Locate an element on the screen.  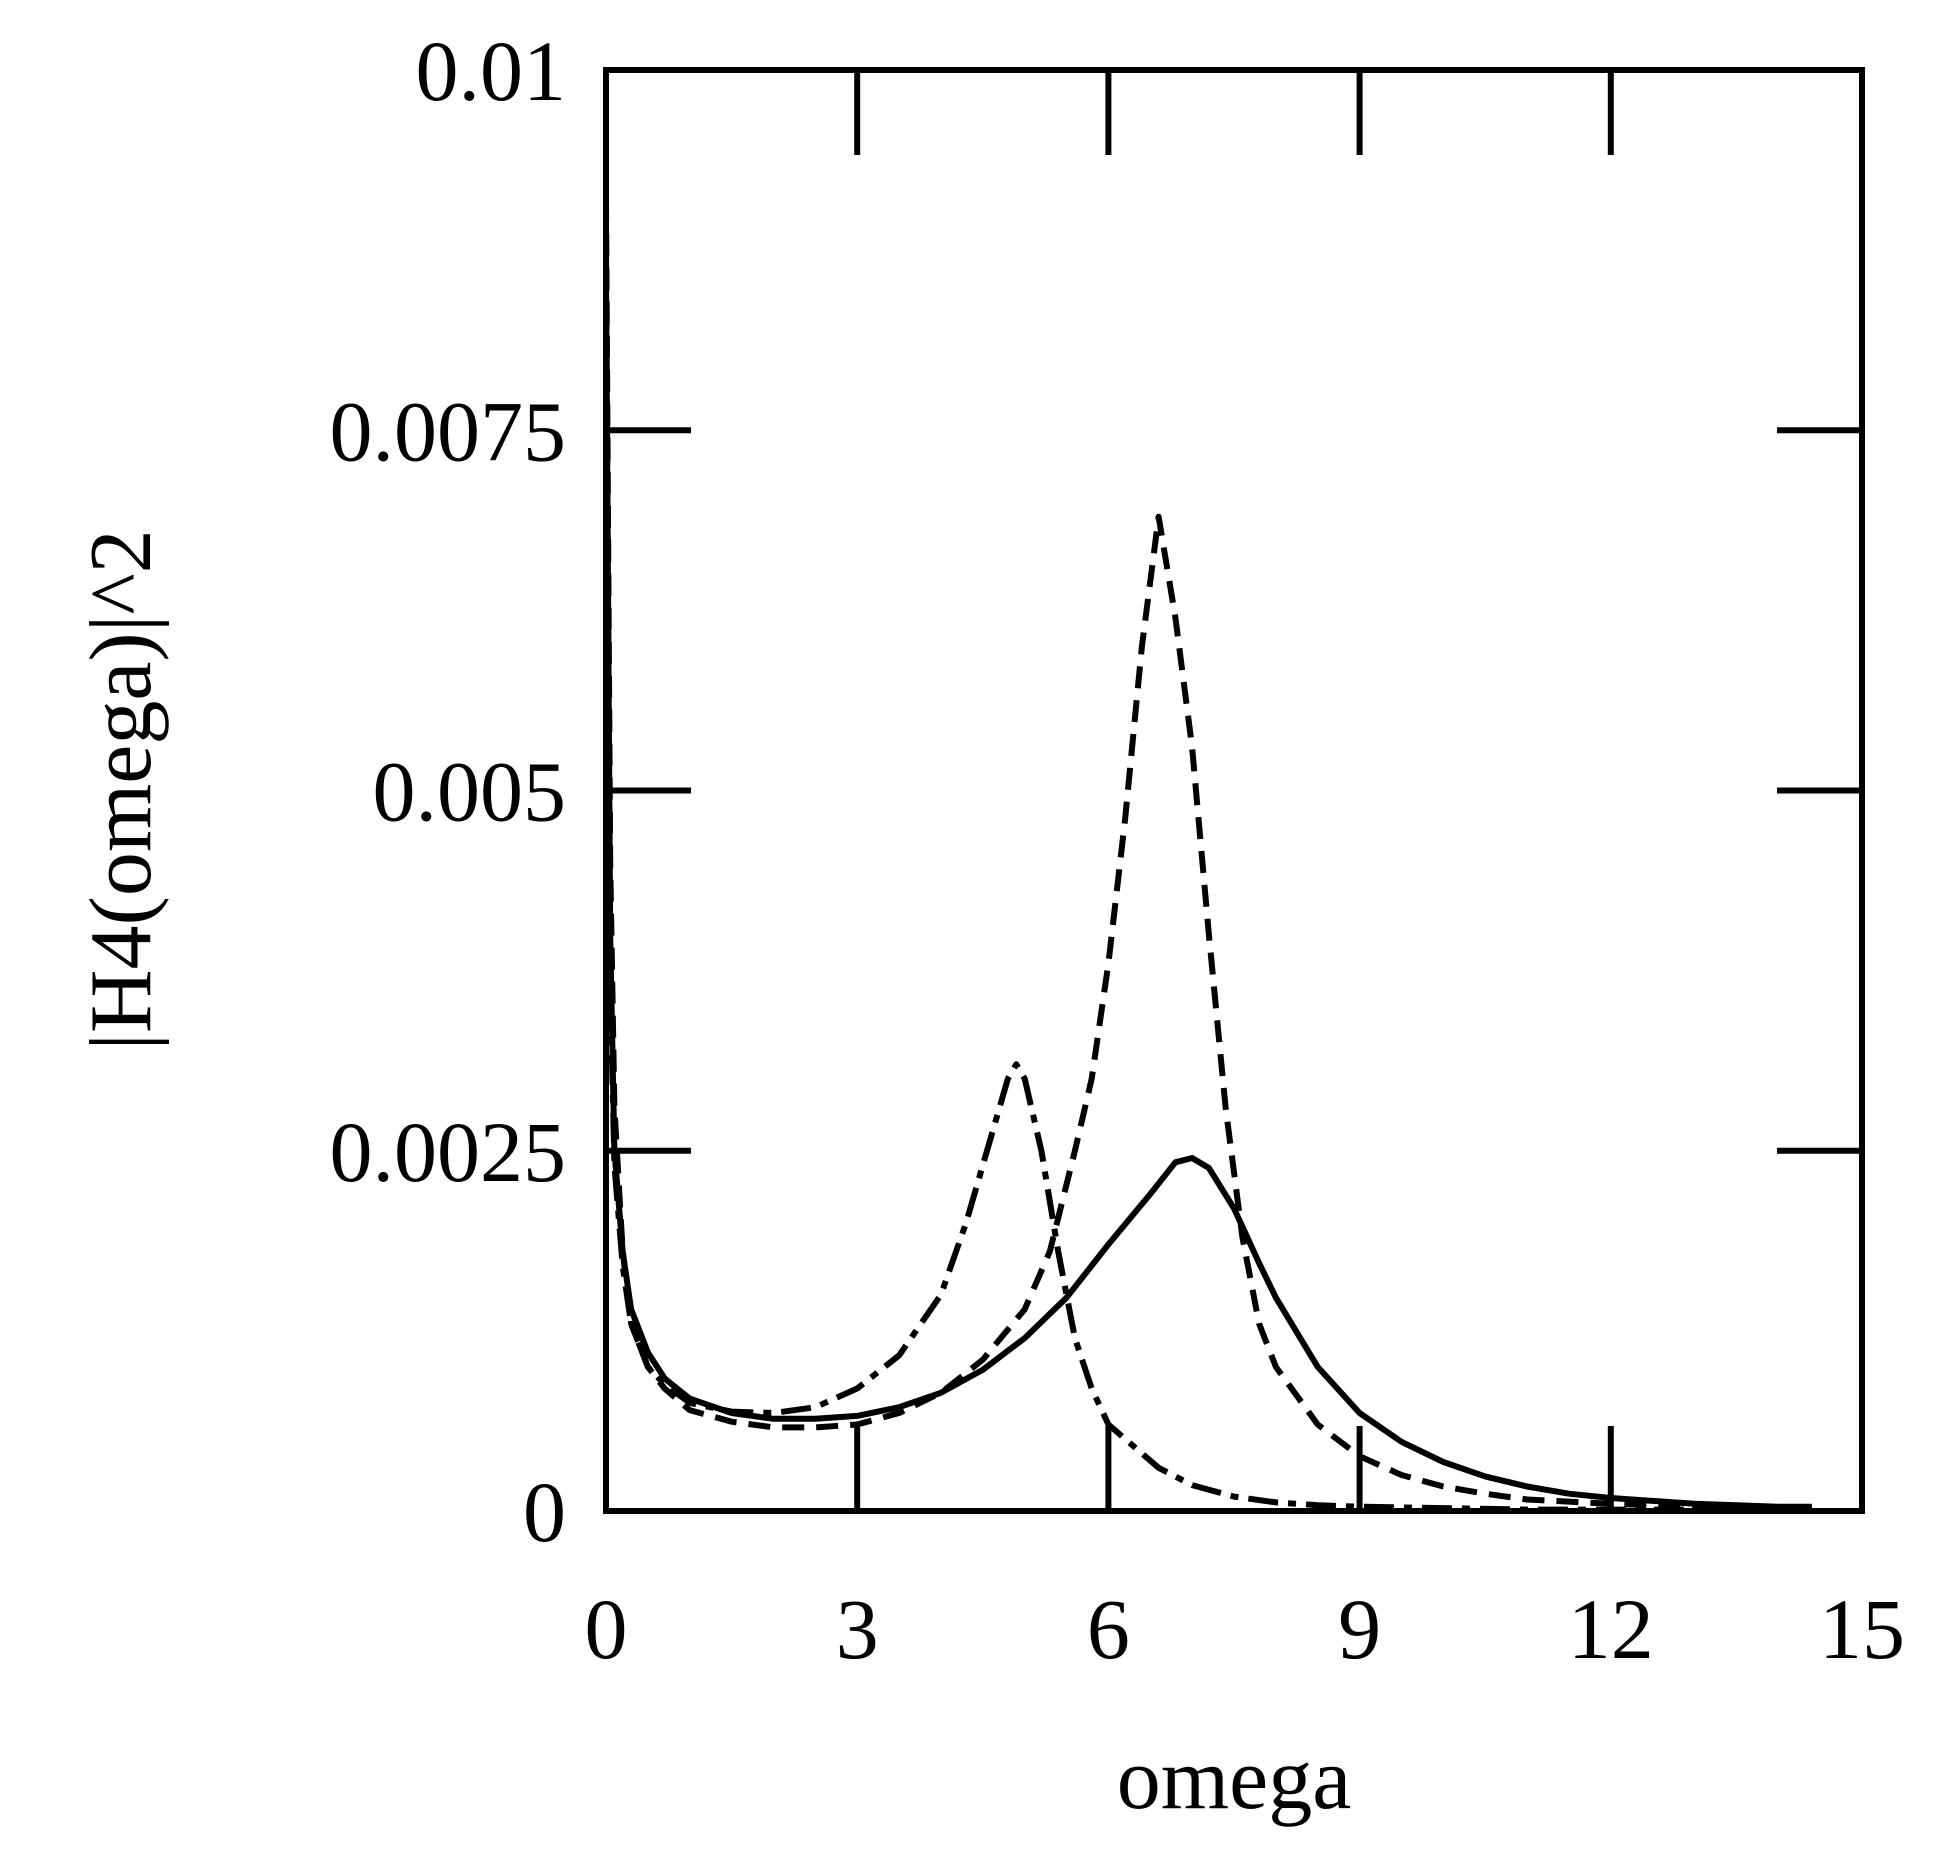
x-tick-label: 0 is located at coordinates (606, 1629).